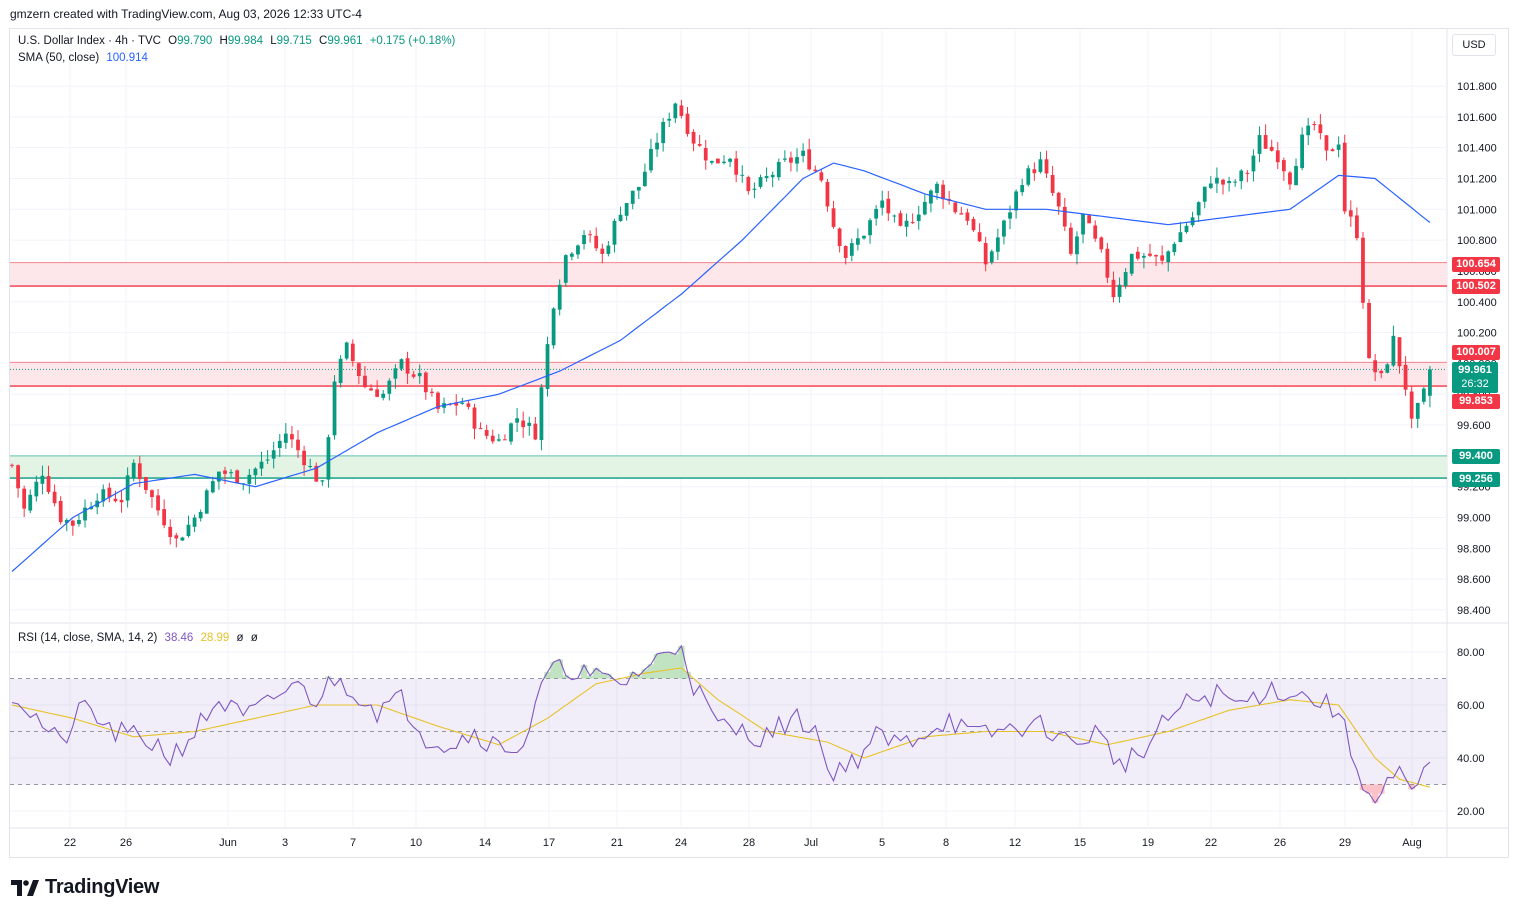  Describe the element at coordinates (1476, 456) in the screenshot. I see `price-tag-99400: 99.400` at that location.